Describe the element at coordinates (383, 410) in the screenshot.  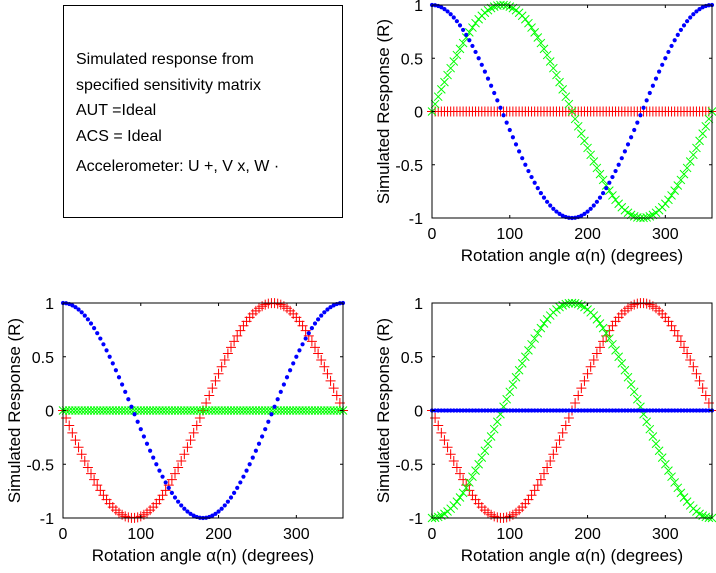
I see `y-axis-label: Simulated Response (R)` at that location.